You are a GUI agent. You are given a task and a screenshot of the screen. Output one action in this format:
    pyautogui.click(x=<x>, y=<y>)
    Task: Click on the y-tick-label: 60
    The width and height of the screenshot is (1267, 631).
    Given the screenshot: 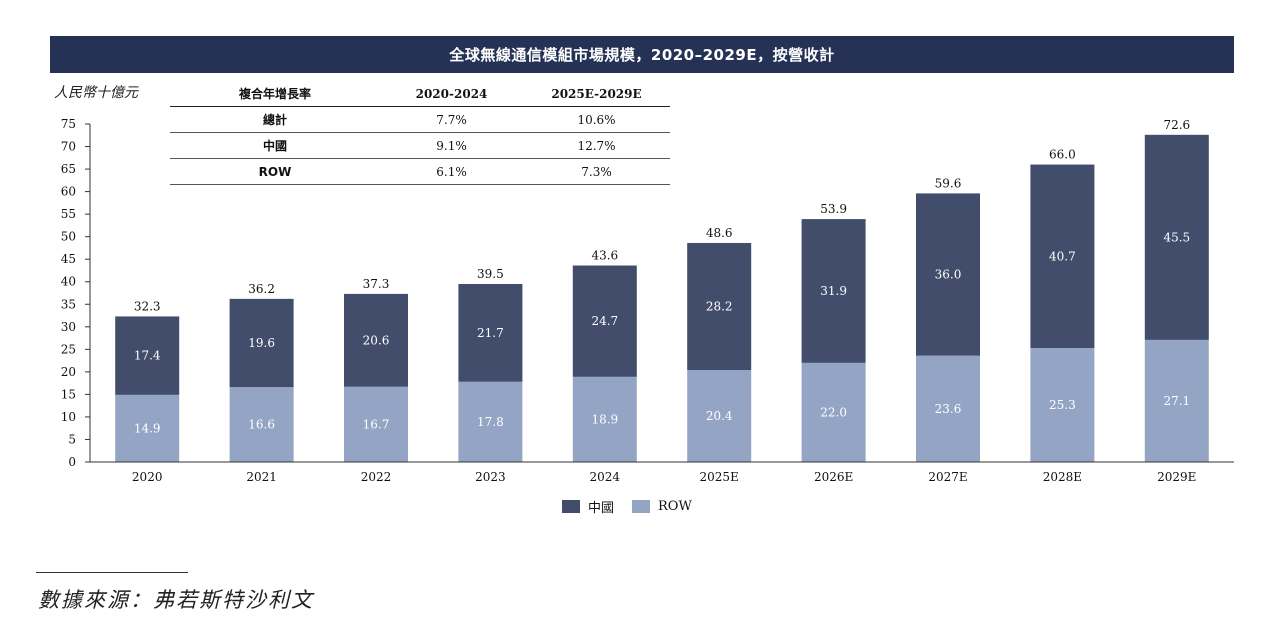 What is the action you would take?
    pyautogui.click(x=68, y=192)
    